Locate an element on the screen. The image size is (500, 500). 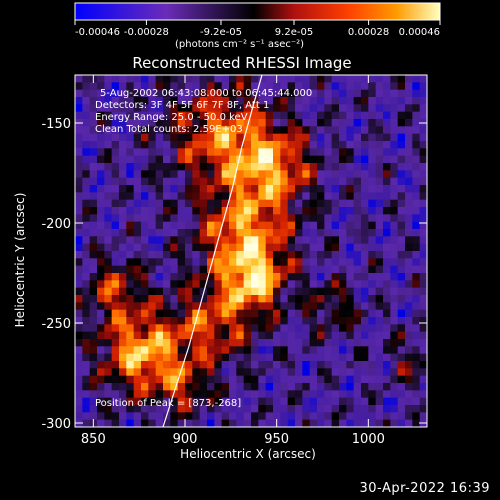
solar-limb-line is located at coordinates (212, 251).